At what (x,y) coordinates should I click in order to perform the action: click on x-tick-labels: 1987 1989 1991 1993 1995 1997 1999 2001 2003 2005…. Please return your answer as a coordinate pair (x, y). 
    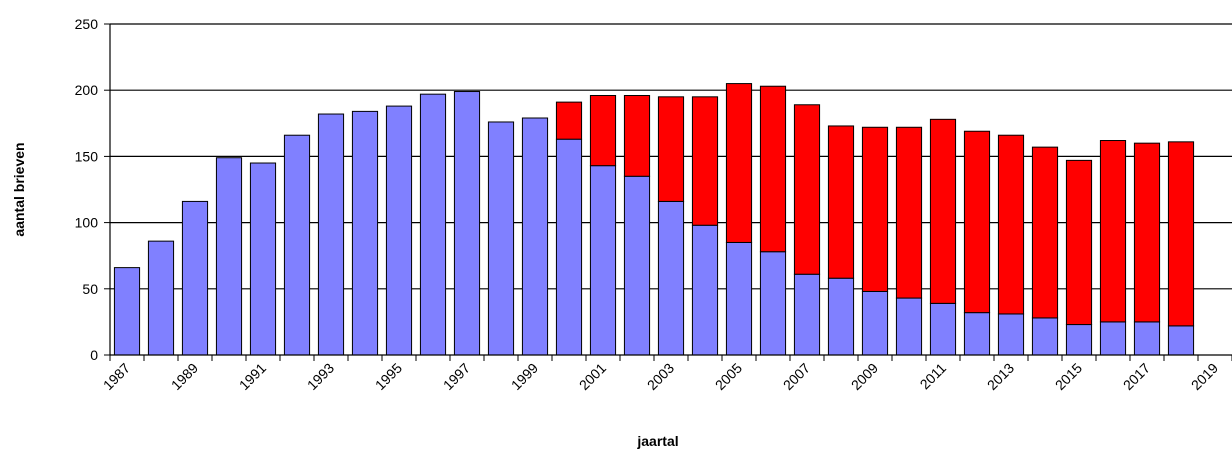
    Looking at the image, I should click on (666, 374).